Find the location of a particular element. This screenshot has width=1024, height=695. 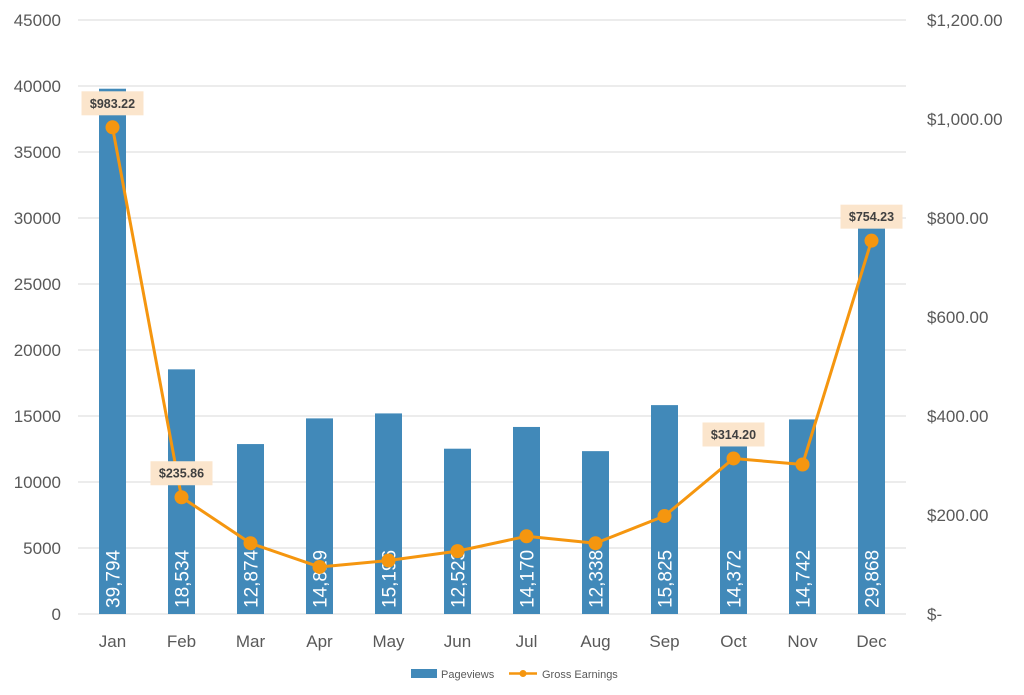

left-axis-tick-label: 15000 is located at coordinates (37, 416).